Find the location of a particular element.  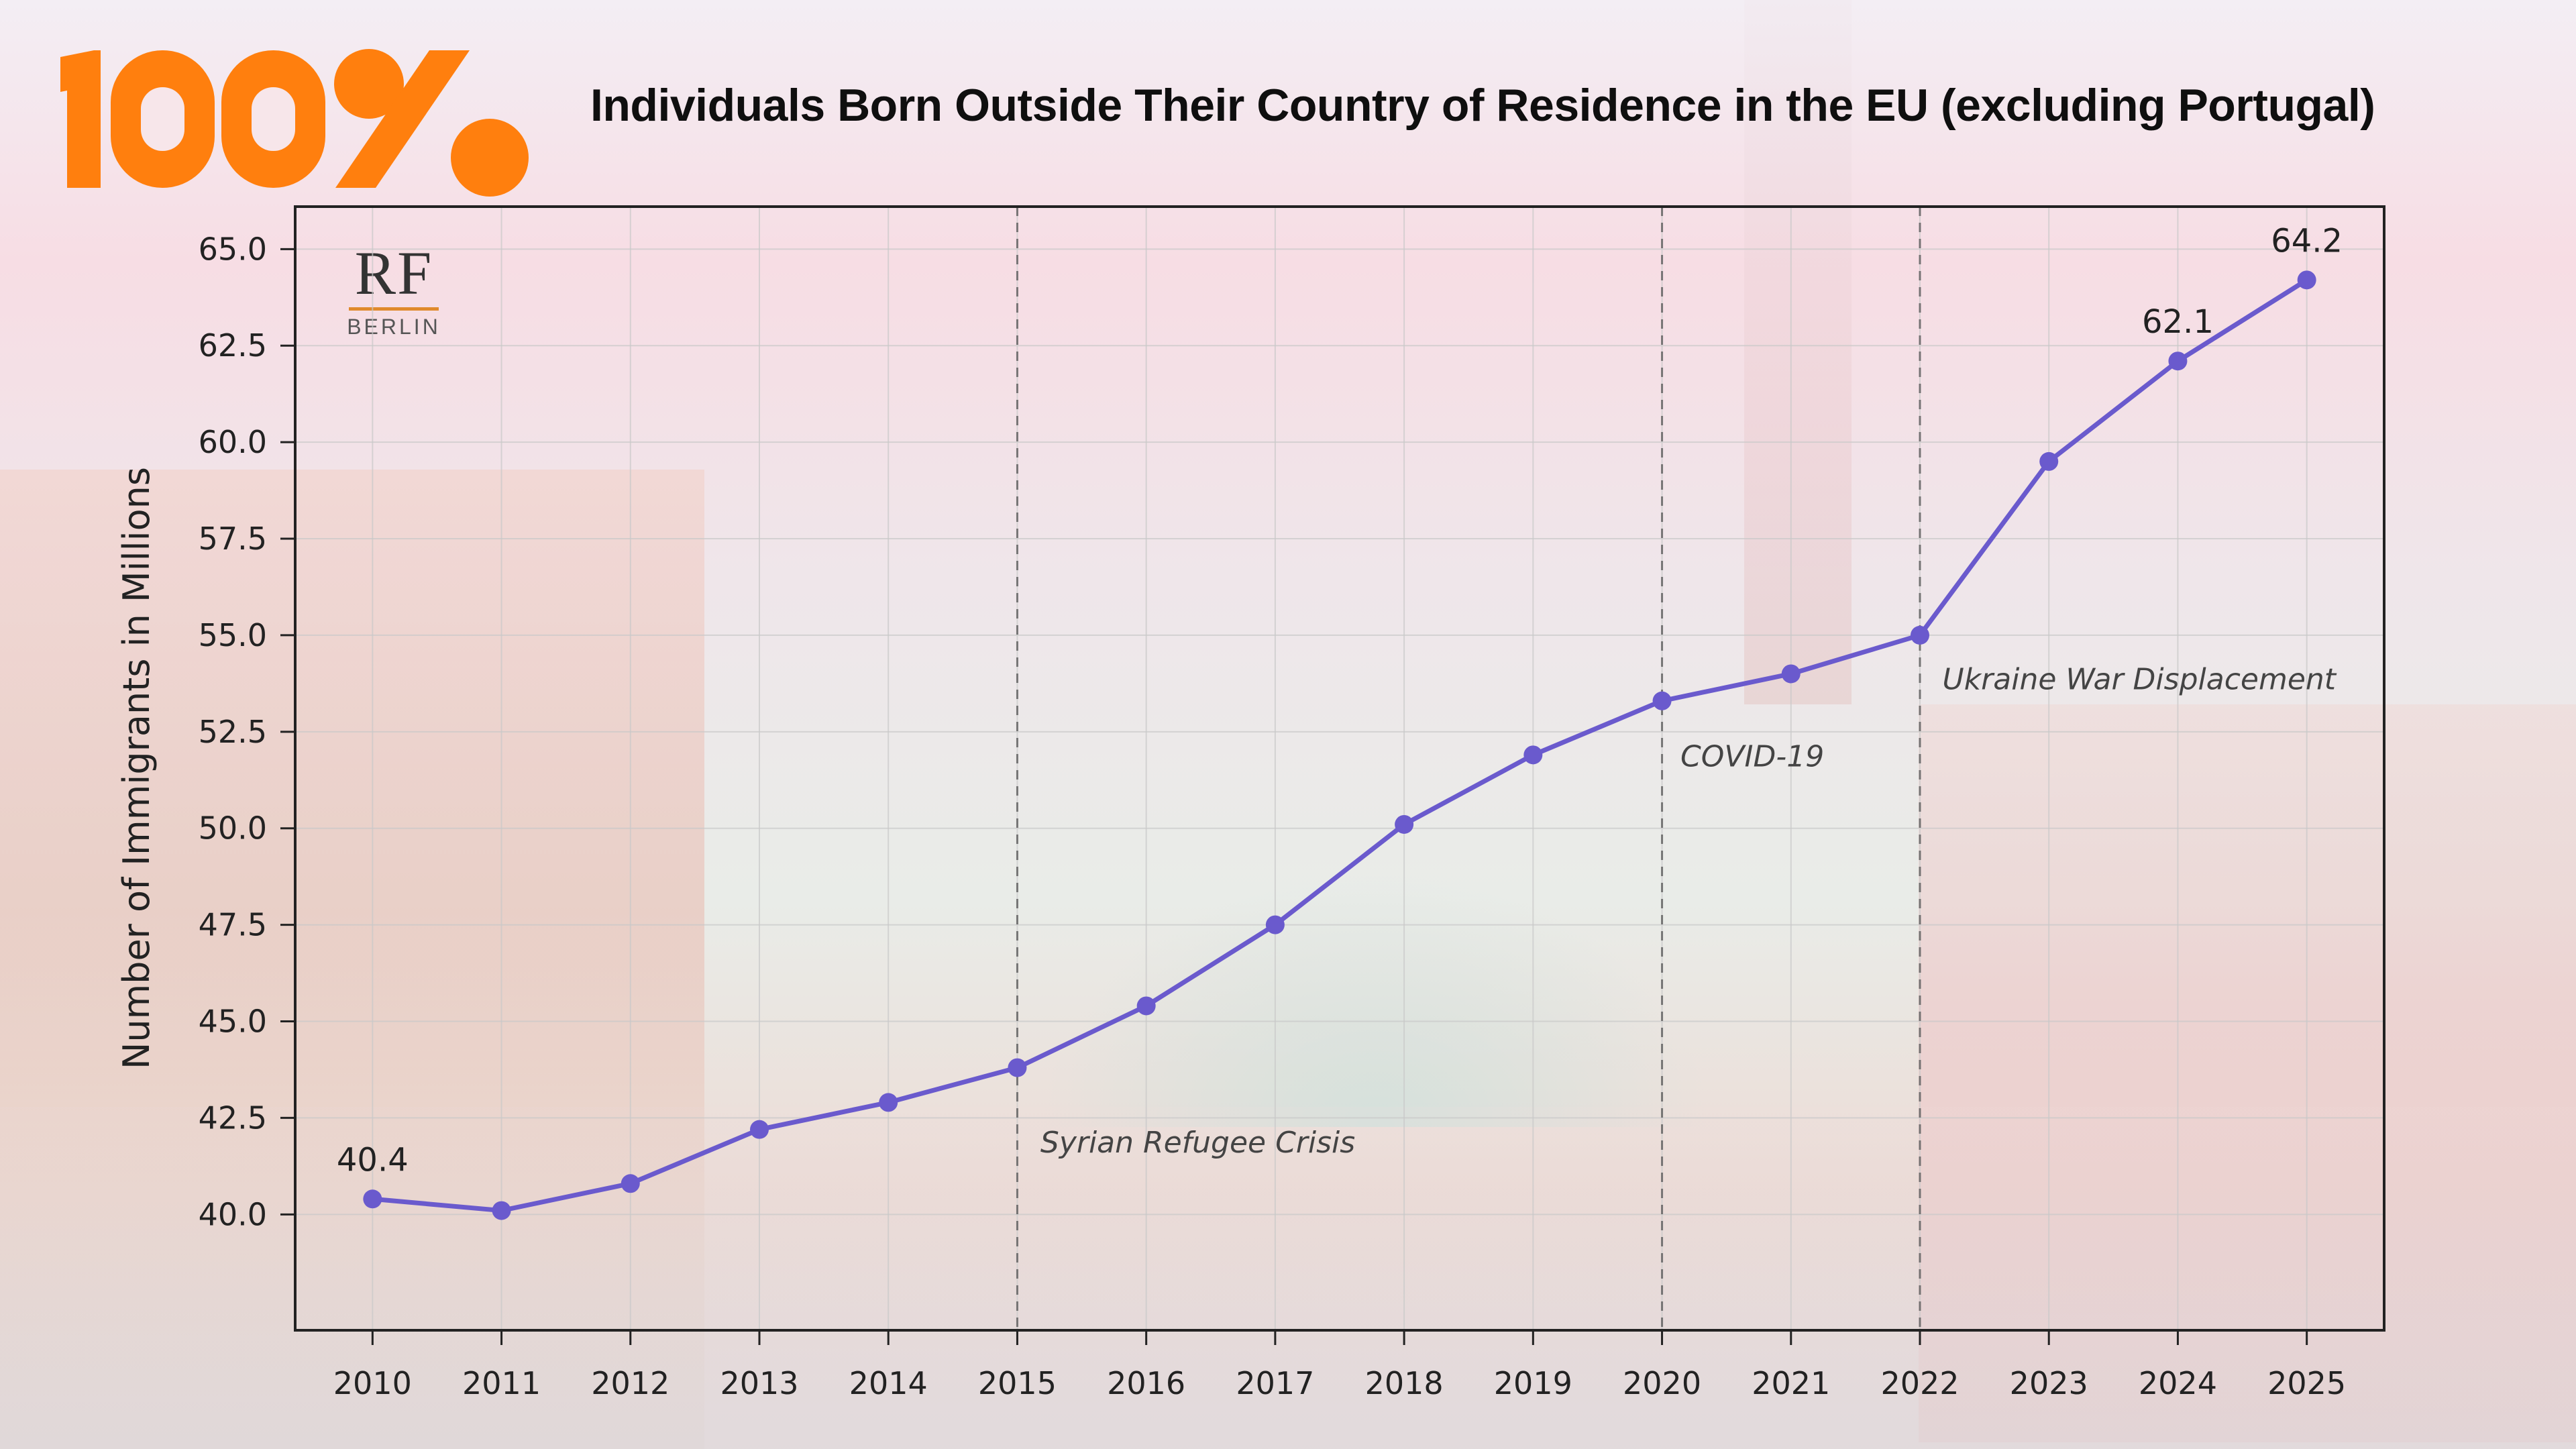

y-tick-label: 65.0 is located at coordinates (233, 249).